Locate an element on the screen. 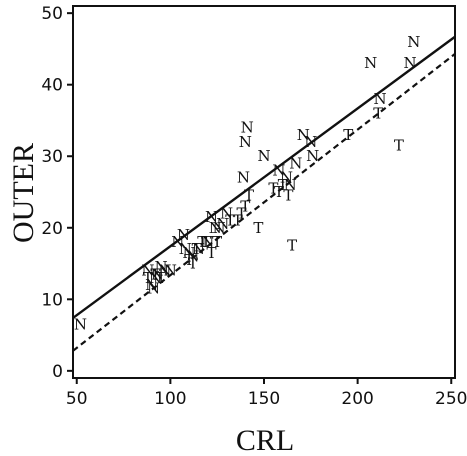 This screenshot has height=456, width=467. x-tick-label: 250 is located at coordinates (451, 399).